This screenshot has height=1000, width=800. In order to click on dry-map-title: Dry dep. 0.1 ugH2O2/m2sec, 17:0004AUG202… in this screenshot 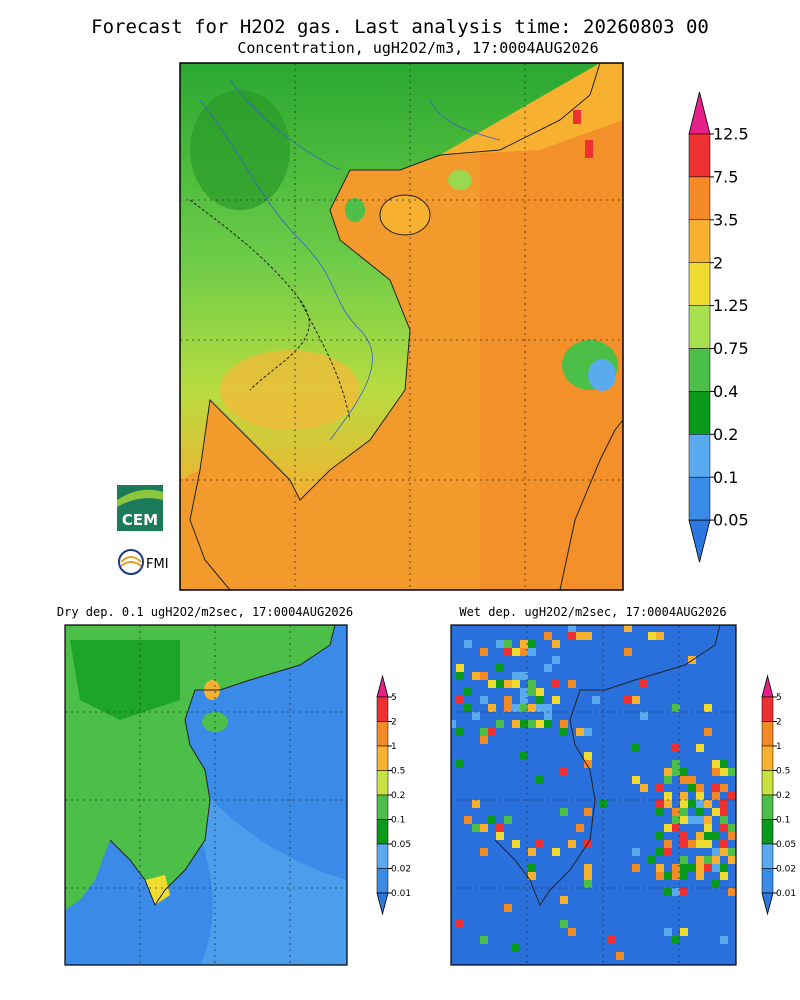, I will do `click(205, 612)`.